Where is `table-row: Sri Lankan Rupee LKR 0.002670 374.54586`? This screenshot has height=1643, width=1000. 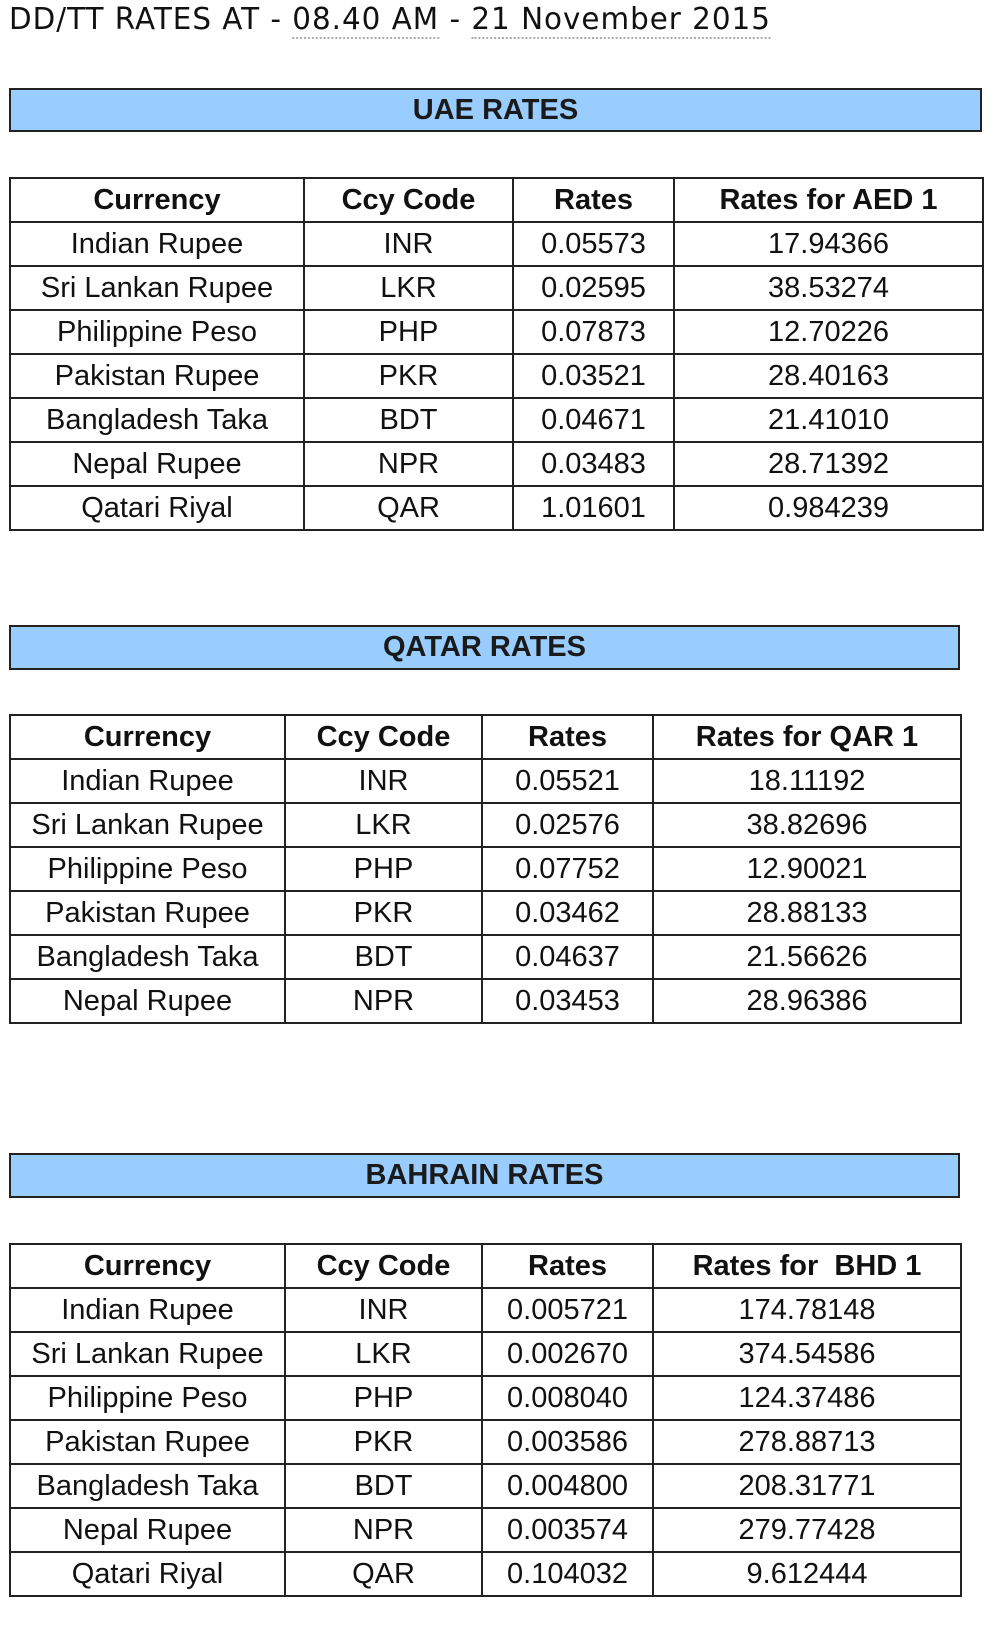 table-row: Sri Lankan Rupee LKR 0.002670 374.54586 is located at coordinates (485, 1354).